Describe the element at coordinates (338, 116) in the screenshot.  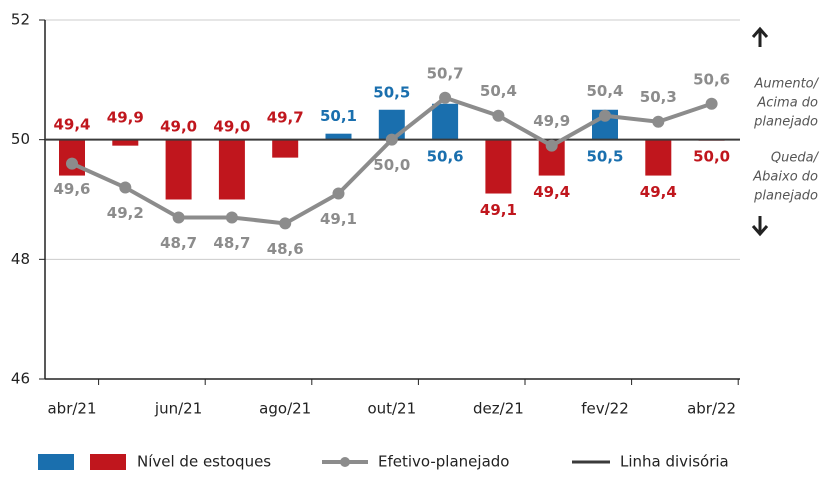
I see `bar-value-label: 50,1` at that location.